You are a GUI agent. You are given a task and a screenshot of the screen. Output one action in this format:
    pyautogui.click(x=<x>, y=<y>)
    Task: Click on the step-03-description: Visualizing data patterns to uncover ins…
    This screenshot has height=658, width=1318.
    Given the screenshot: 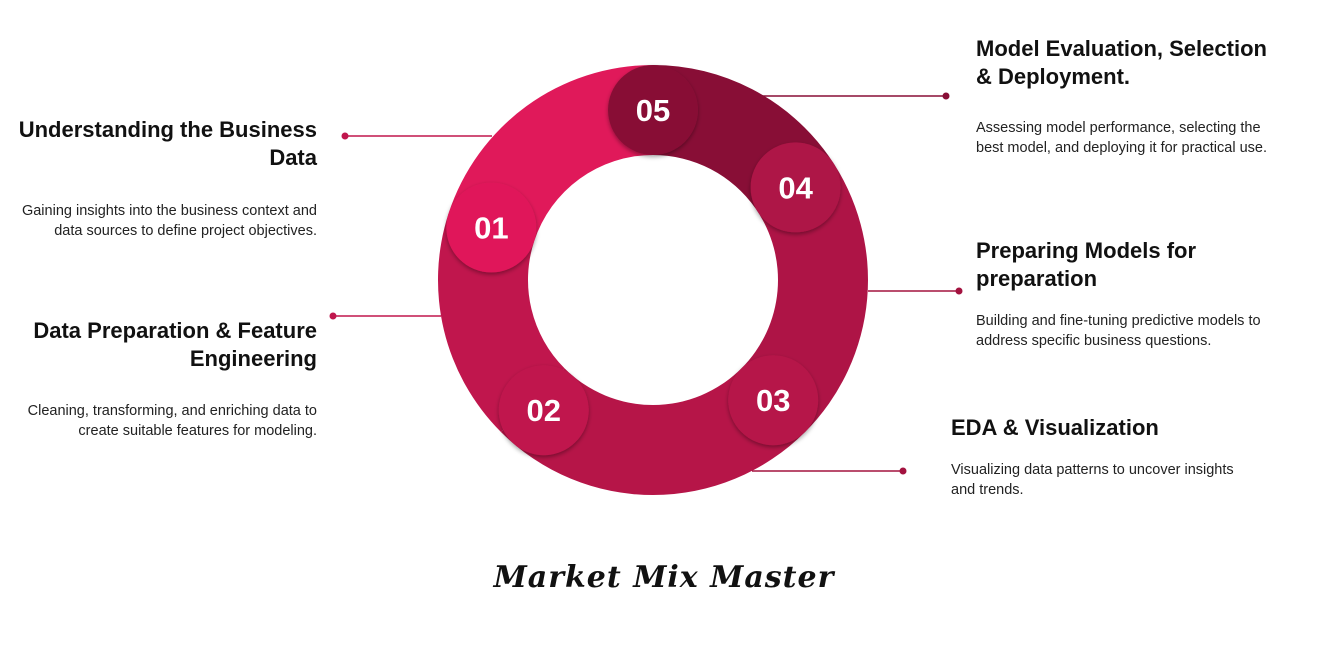 What is the action you would take?
    pyautogui.click(x=1092, y=480)
    